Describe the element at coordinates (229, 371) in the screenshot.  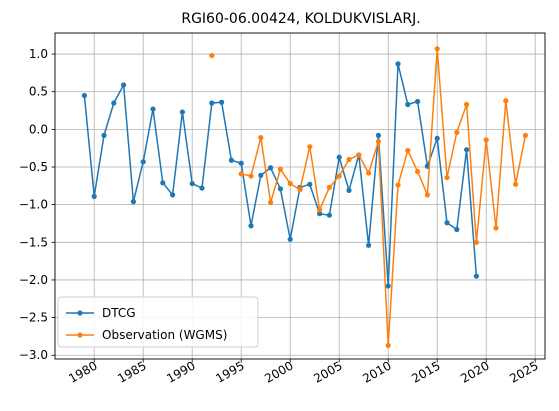
I see `x-tick-label: 1995` at that location.